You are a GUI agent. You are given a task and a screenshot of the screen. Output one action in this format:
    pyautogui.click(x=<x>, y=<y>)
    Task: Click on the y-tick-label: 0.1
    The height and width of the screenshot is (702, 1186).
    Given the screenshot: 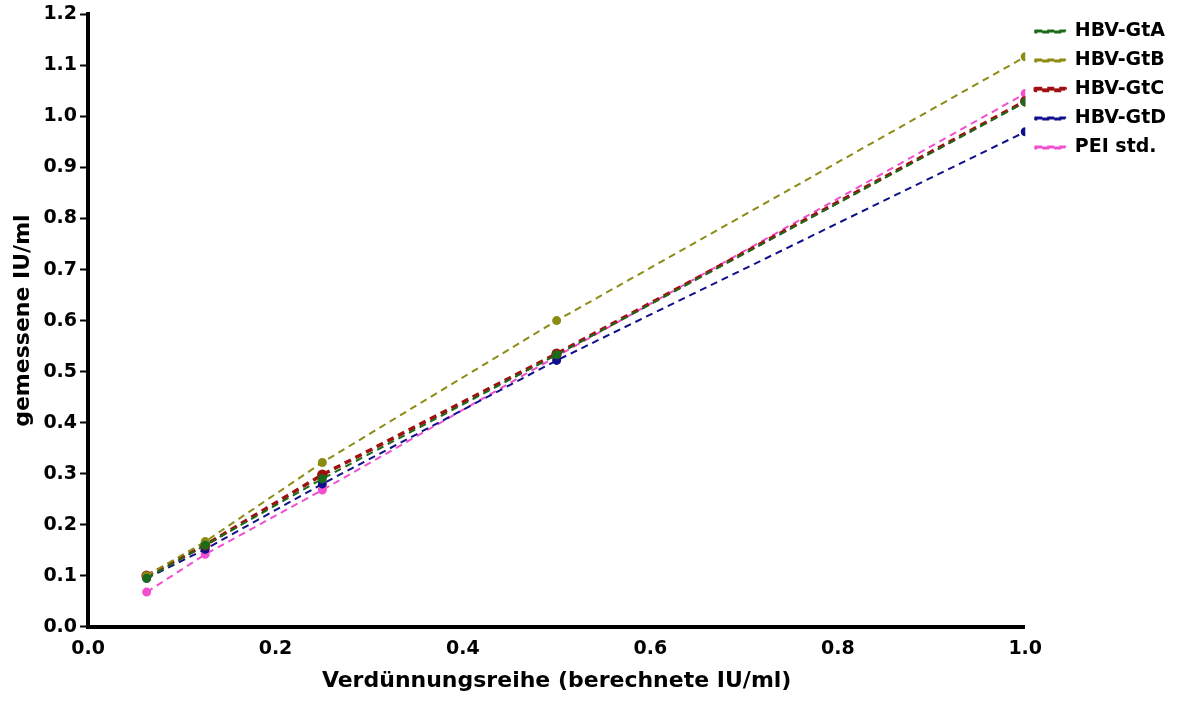 What is the action you would take?
    pyautogui.click(x=60, y=573)
    